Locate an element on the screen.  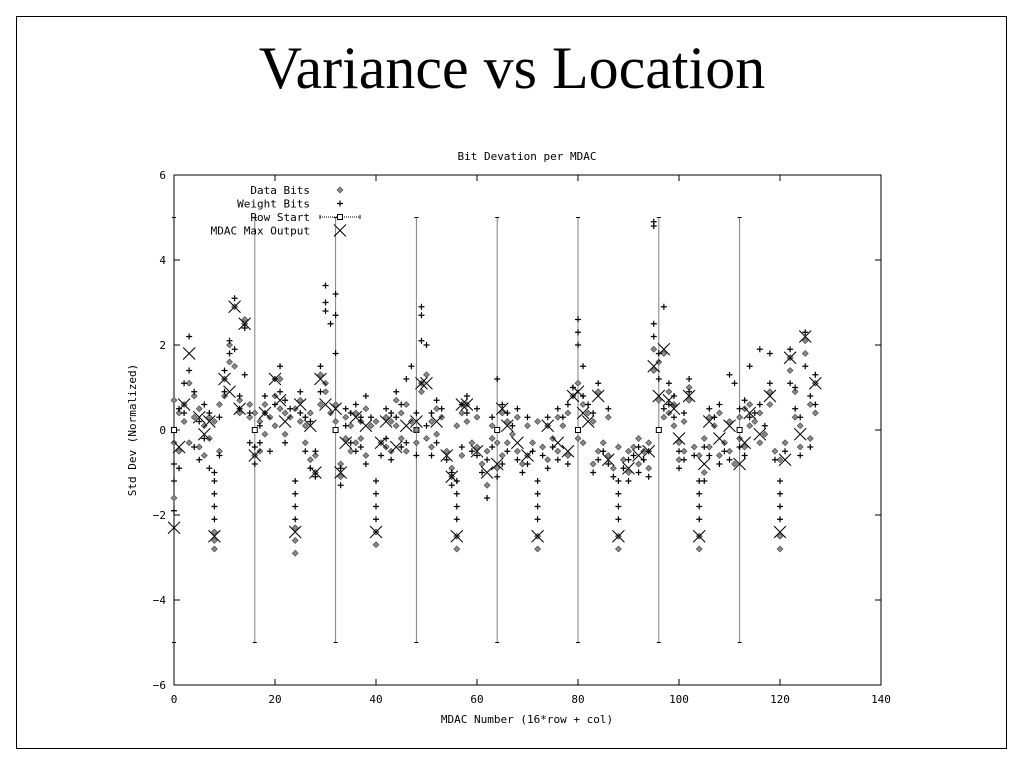
y-tick-label: 0 is located at coordinates (162, 430).